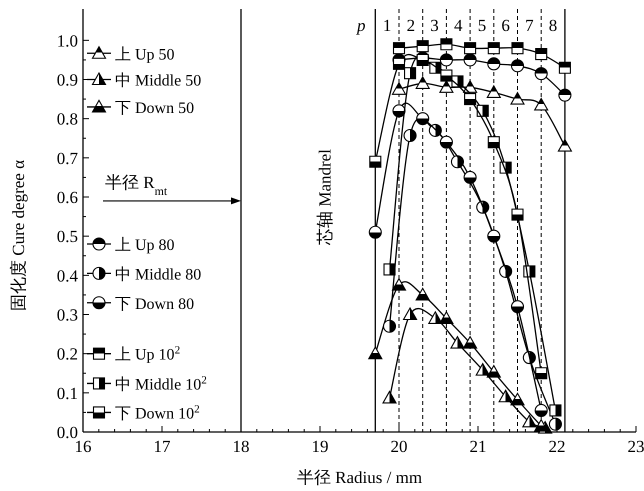  What do you see at coordinates (157, 412) in the screenshot?
I see `legend-label: 下 Down 10$^{2}$` at bounding box center [157, 412].